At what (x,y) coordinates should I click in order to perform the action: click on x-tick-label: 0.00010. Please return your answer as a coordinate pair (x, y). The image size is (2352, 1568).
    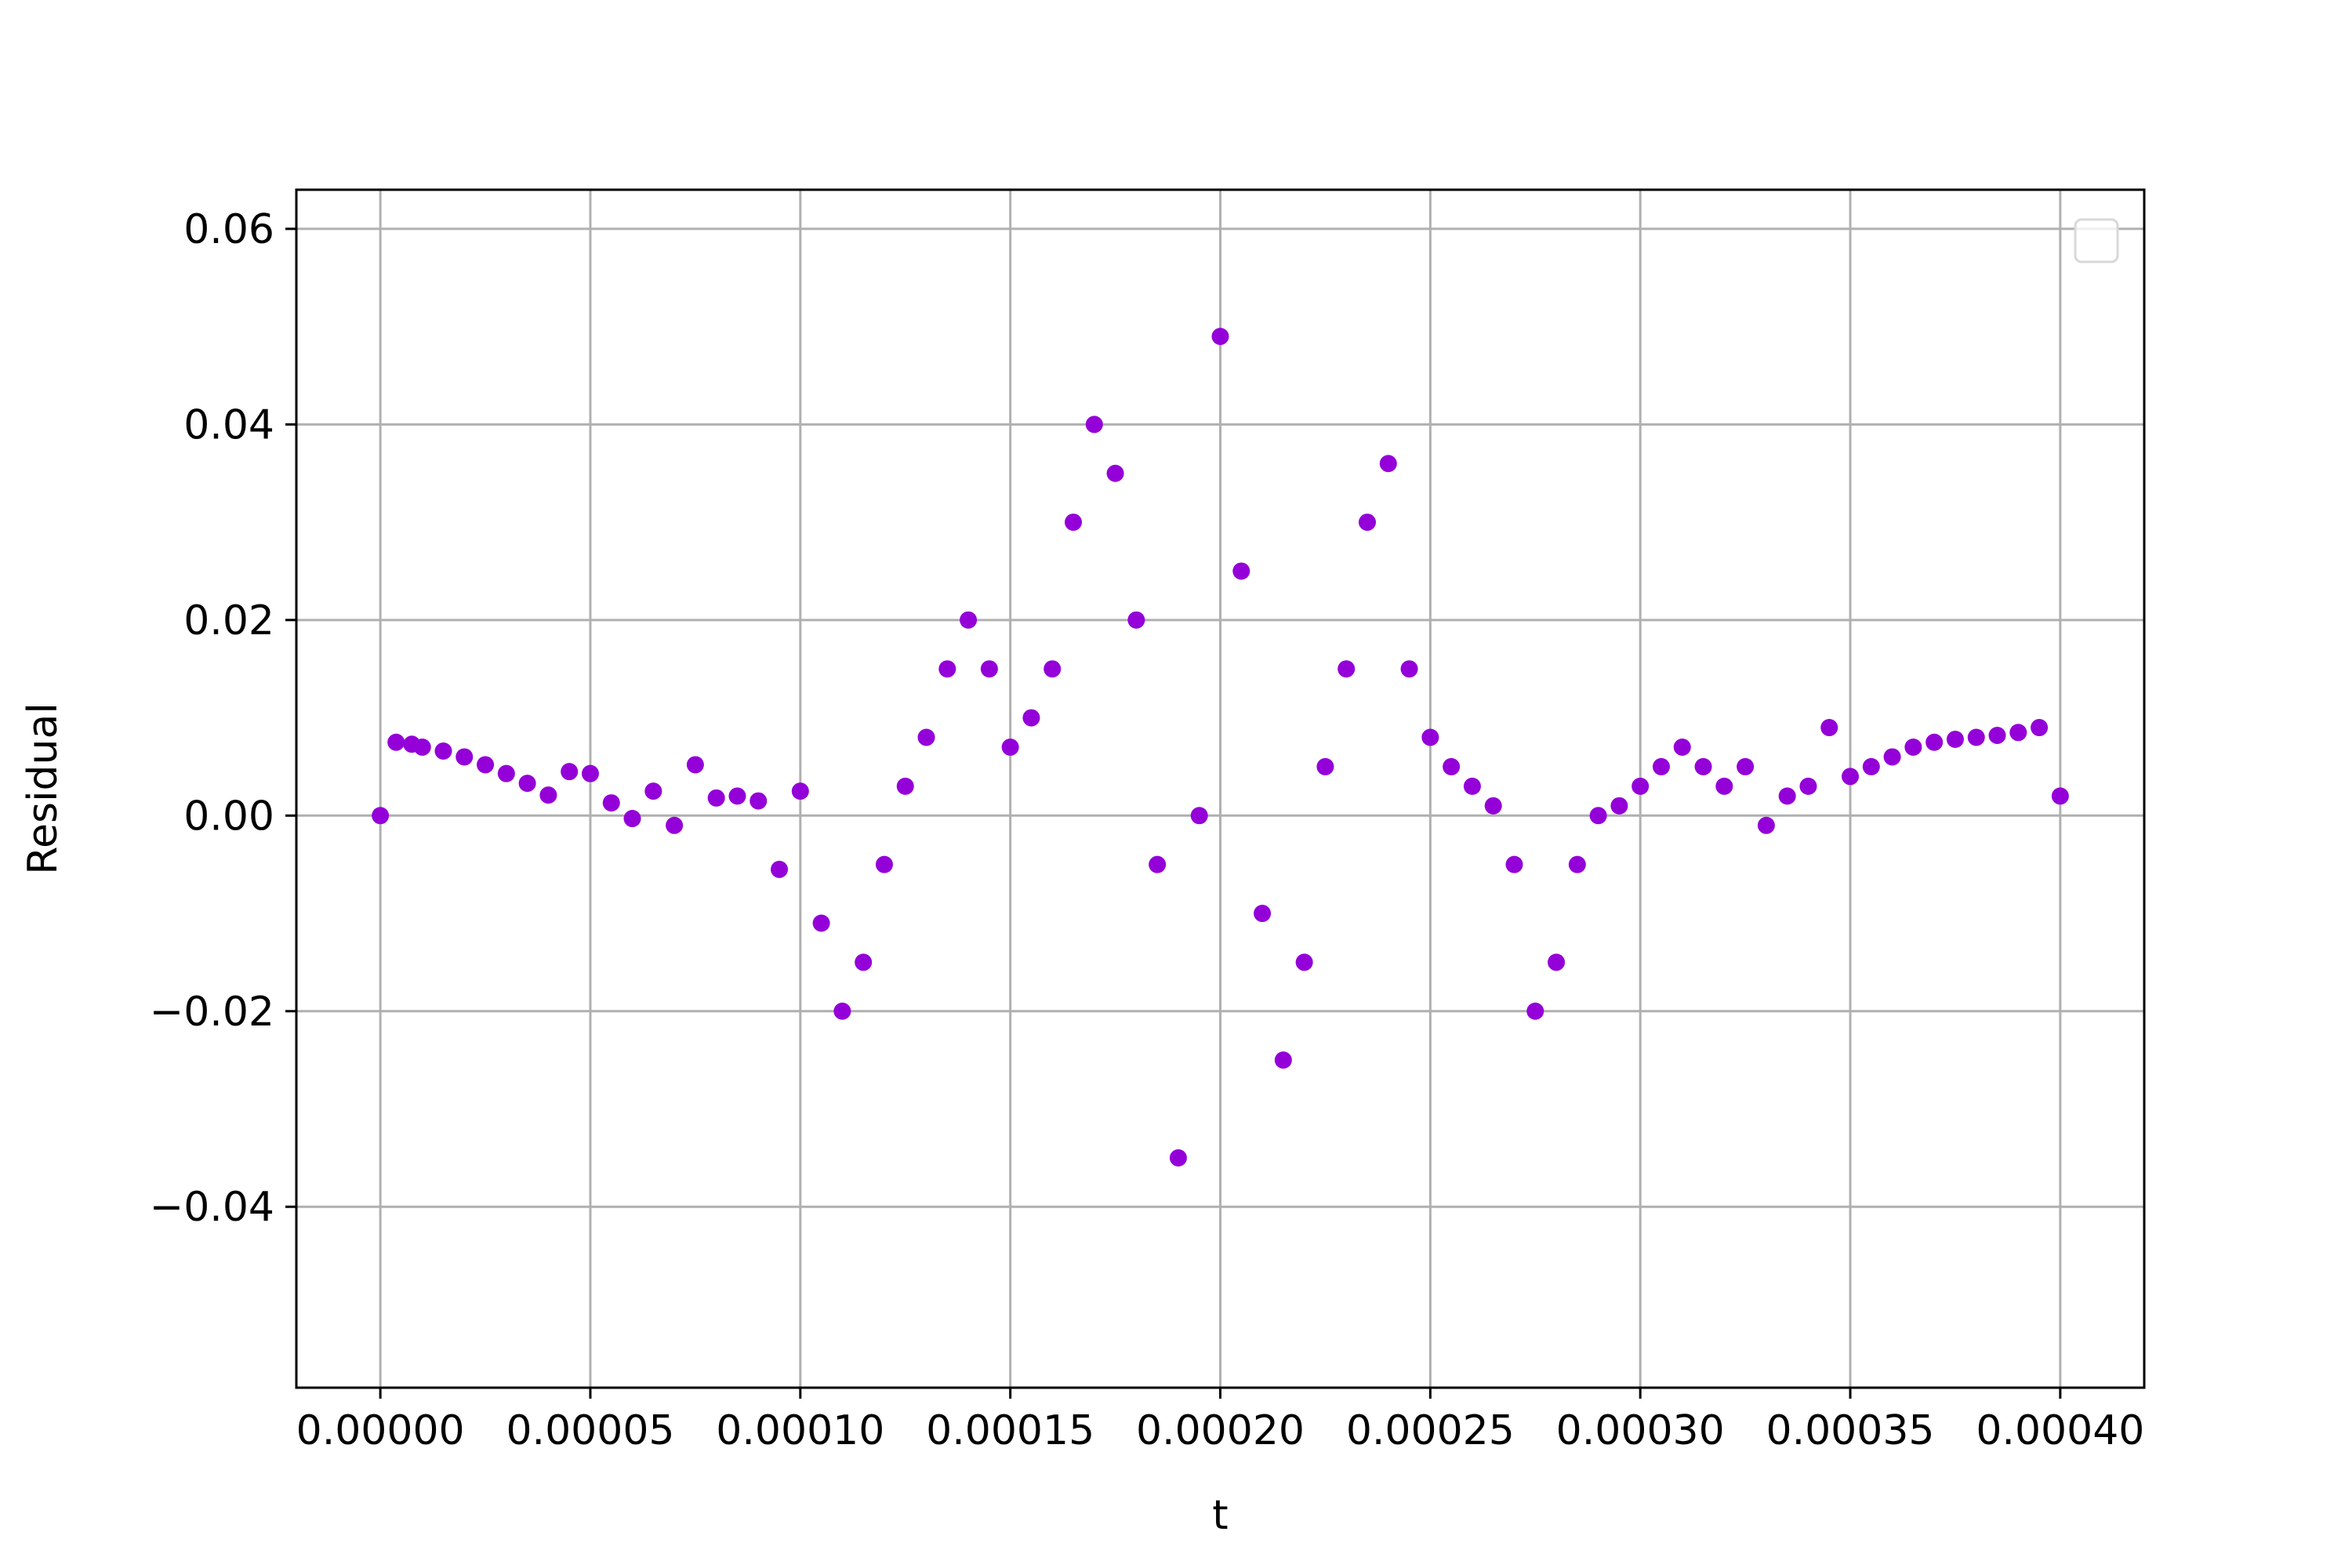
    Looking at the image, I should click on (800, 1430).